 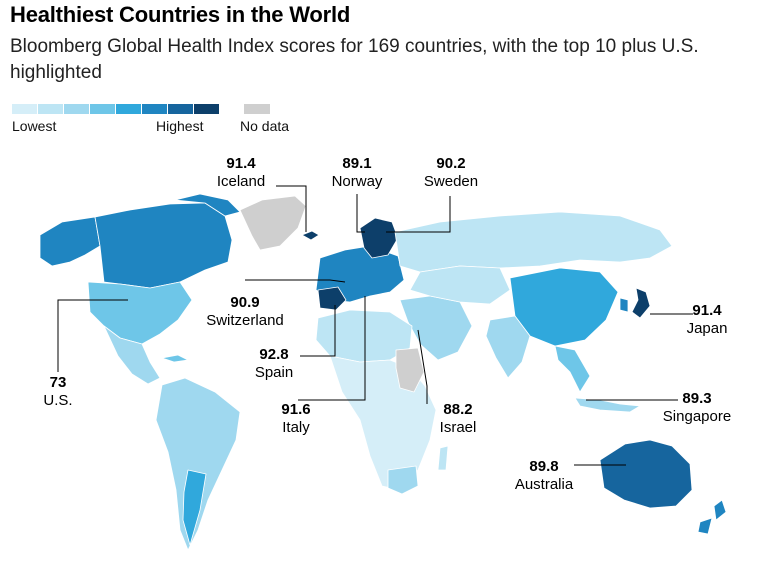 What do you see at coordinates (310, 235) in the screenshot?
I see `iceland-shape` at bounding box center [310, 235].